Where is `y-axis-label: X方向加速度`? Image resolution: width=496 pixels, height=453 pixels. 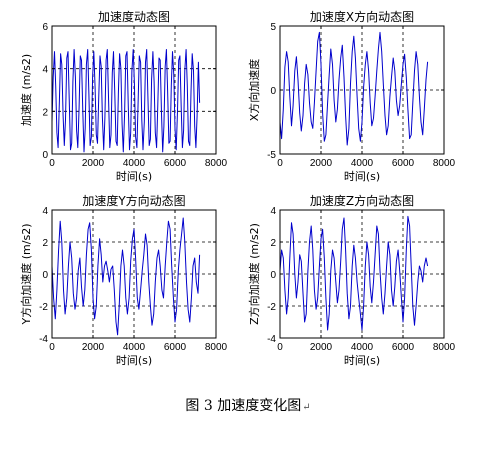 y-axis-label: X方向加速度 is located at coordinates (254, 90).